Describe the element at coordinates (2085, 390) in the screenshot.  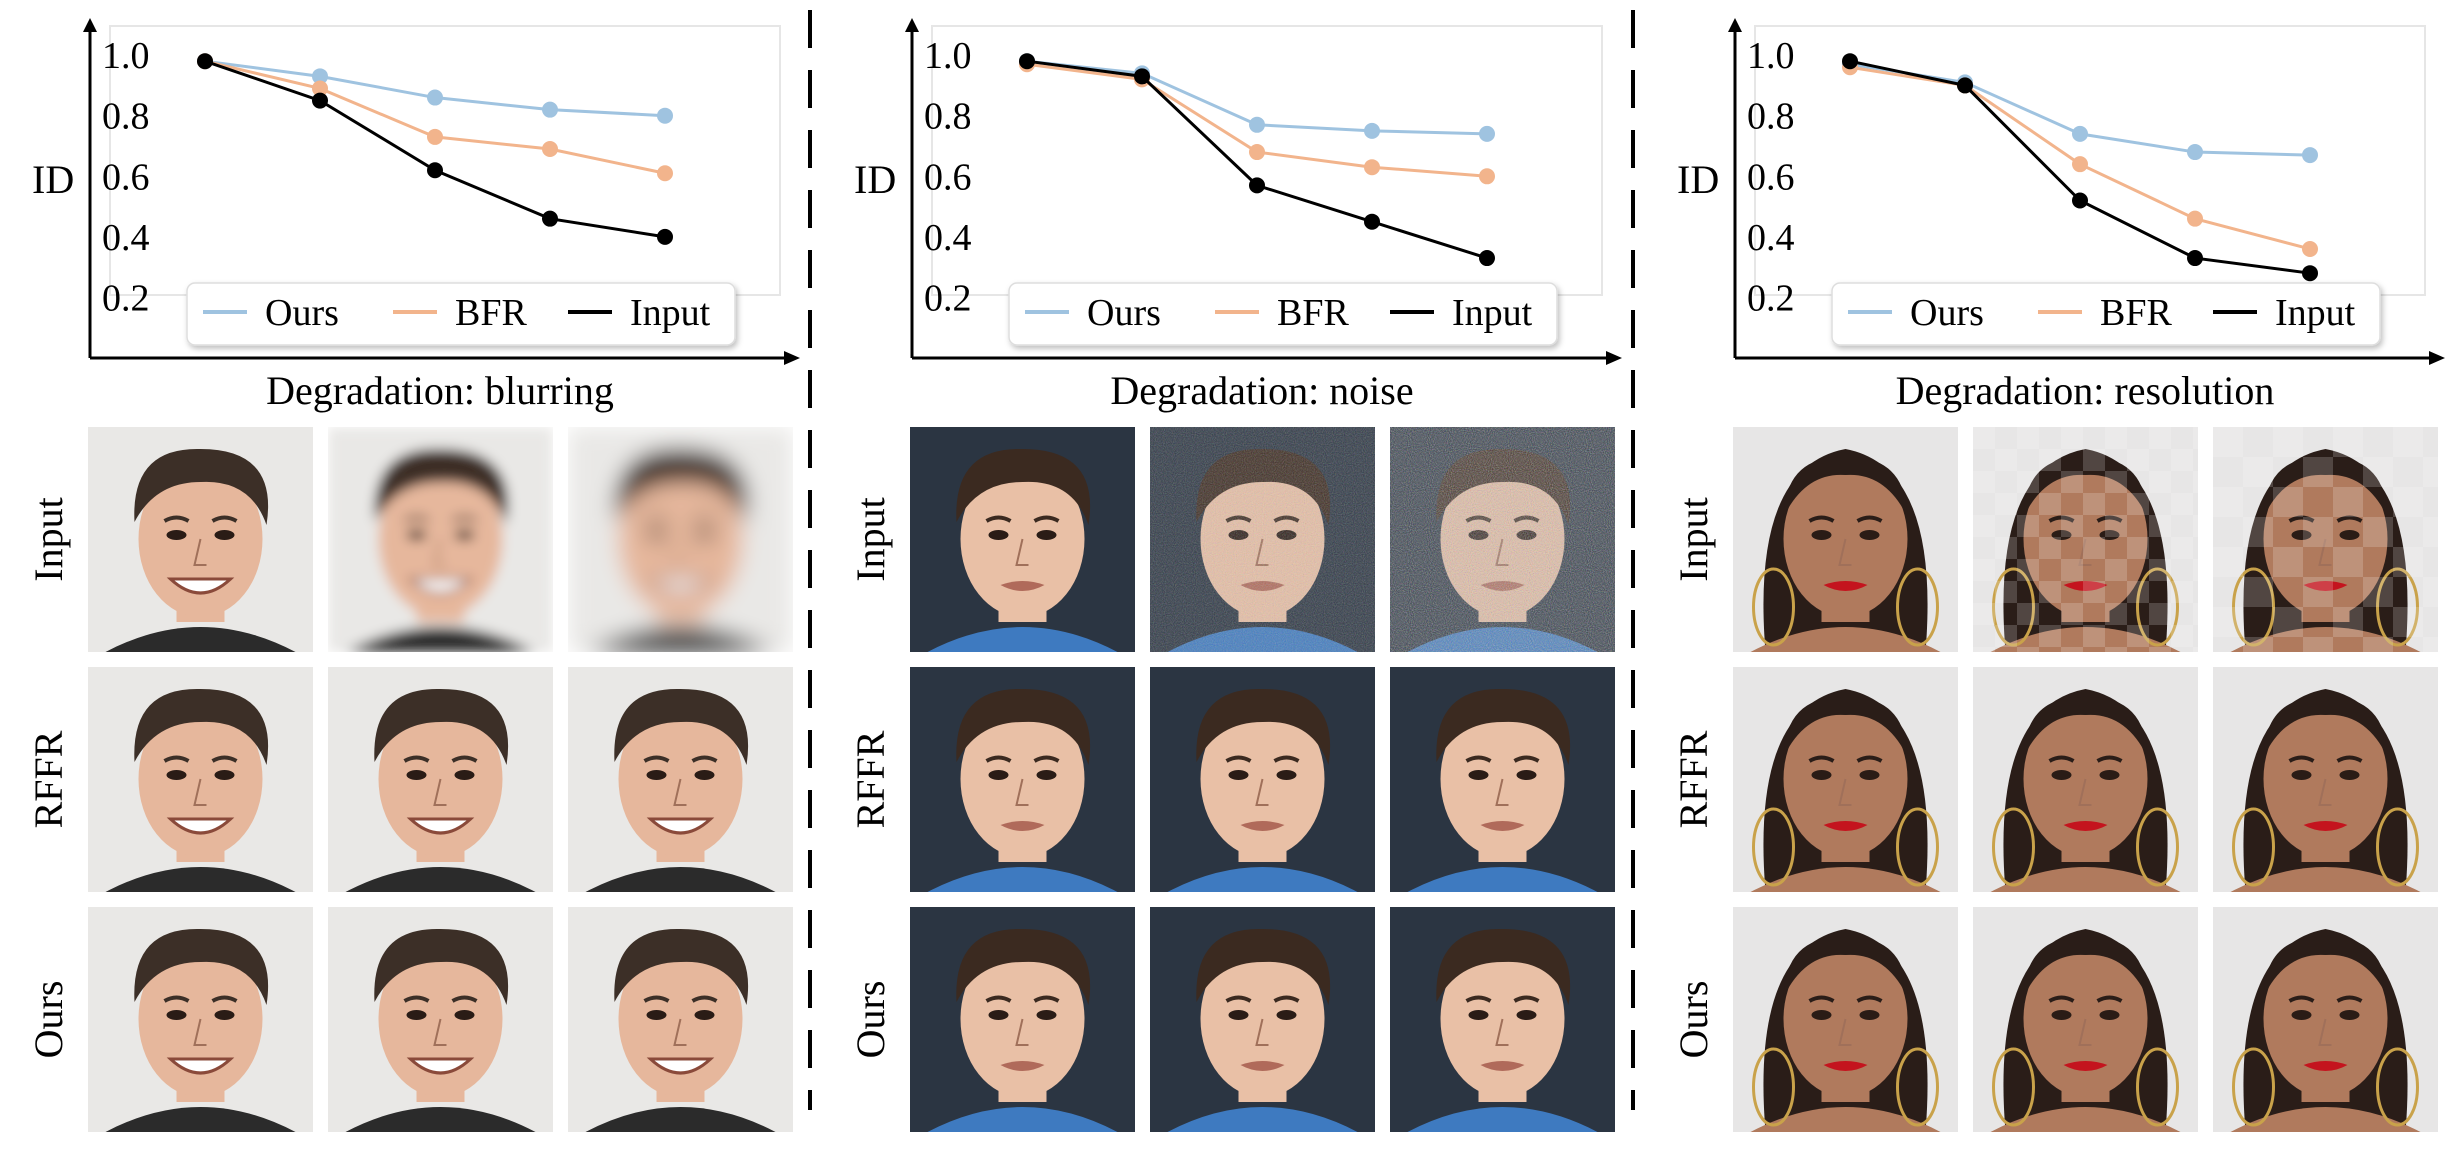
I see `x-axis-label: Degradation: resolution` at that location.